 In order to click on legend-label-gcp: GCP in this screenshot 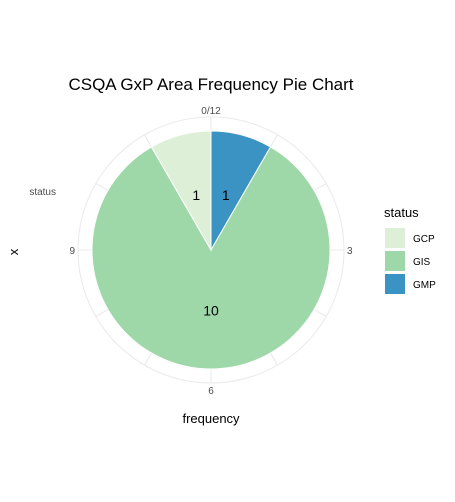, I will do `click(424, 239)`.